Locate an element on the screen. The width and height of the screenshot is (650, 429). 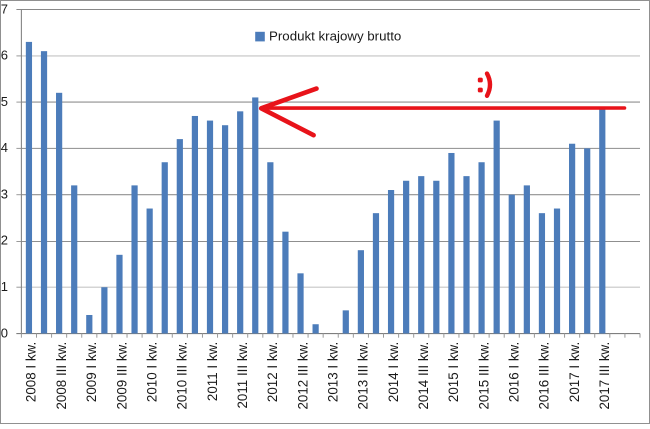
svg-text: 0 is located at coordinates (4, 332).